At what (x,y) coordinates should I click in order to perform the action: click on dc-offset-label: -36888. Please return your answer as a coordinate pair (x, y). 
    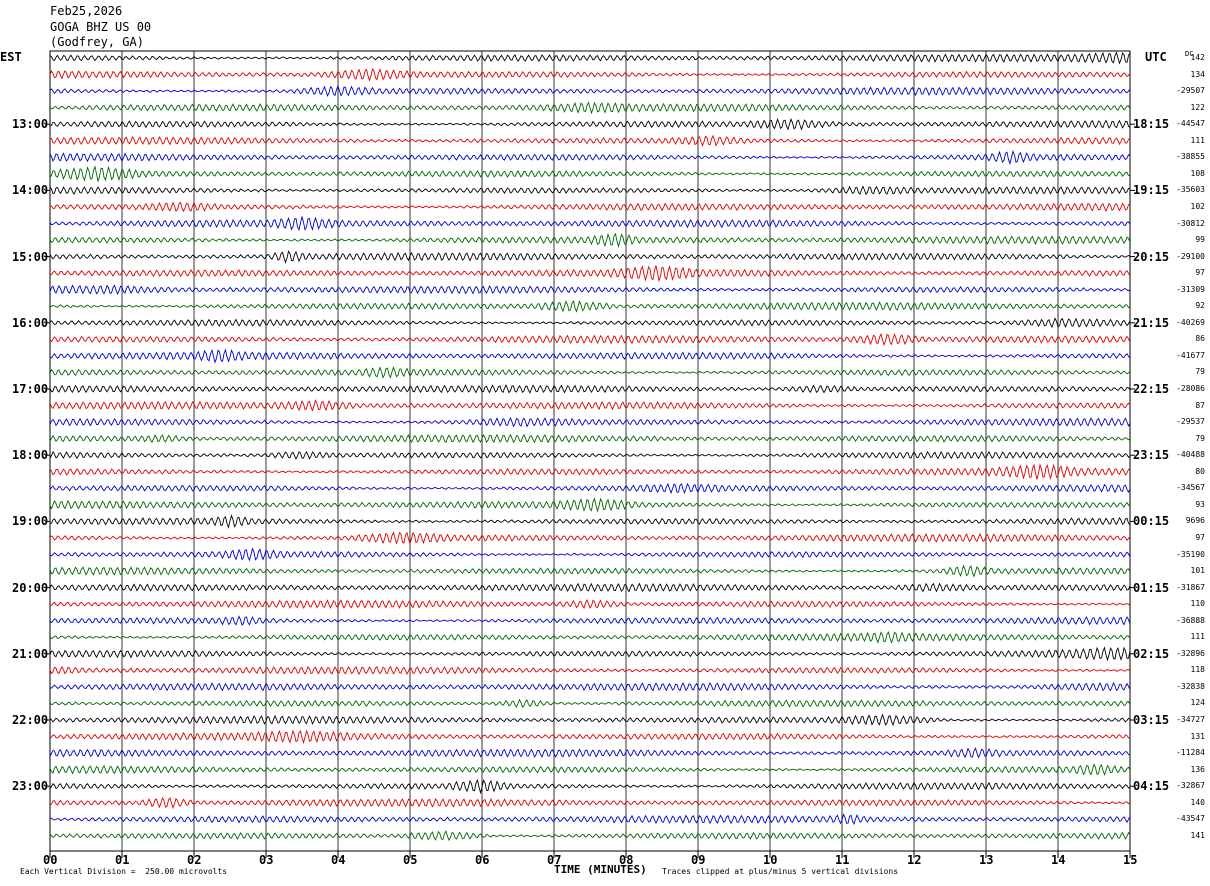
    Looking at the image, I should click on (1190, 620).